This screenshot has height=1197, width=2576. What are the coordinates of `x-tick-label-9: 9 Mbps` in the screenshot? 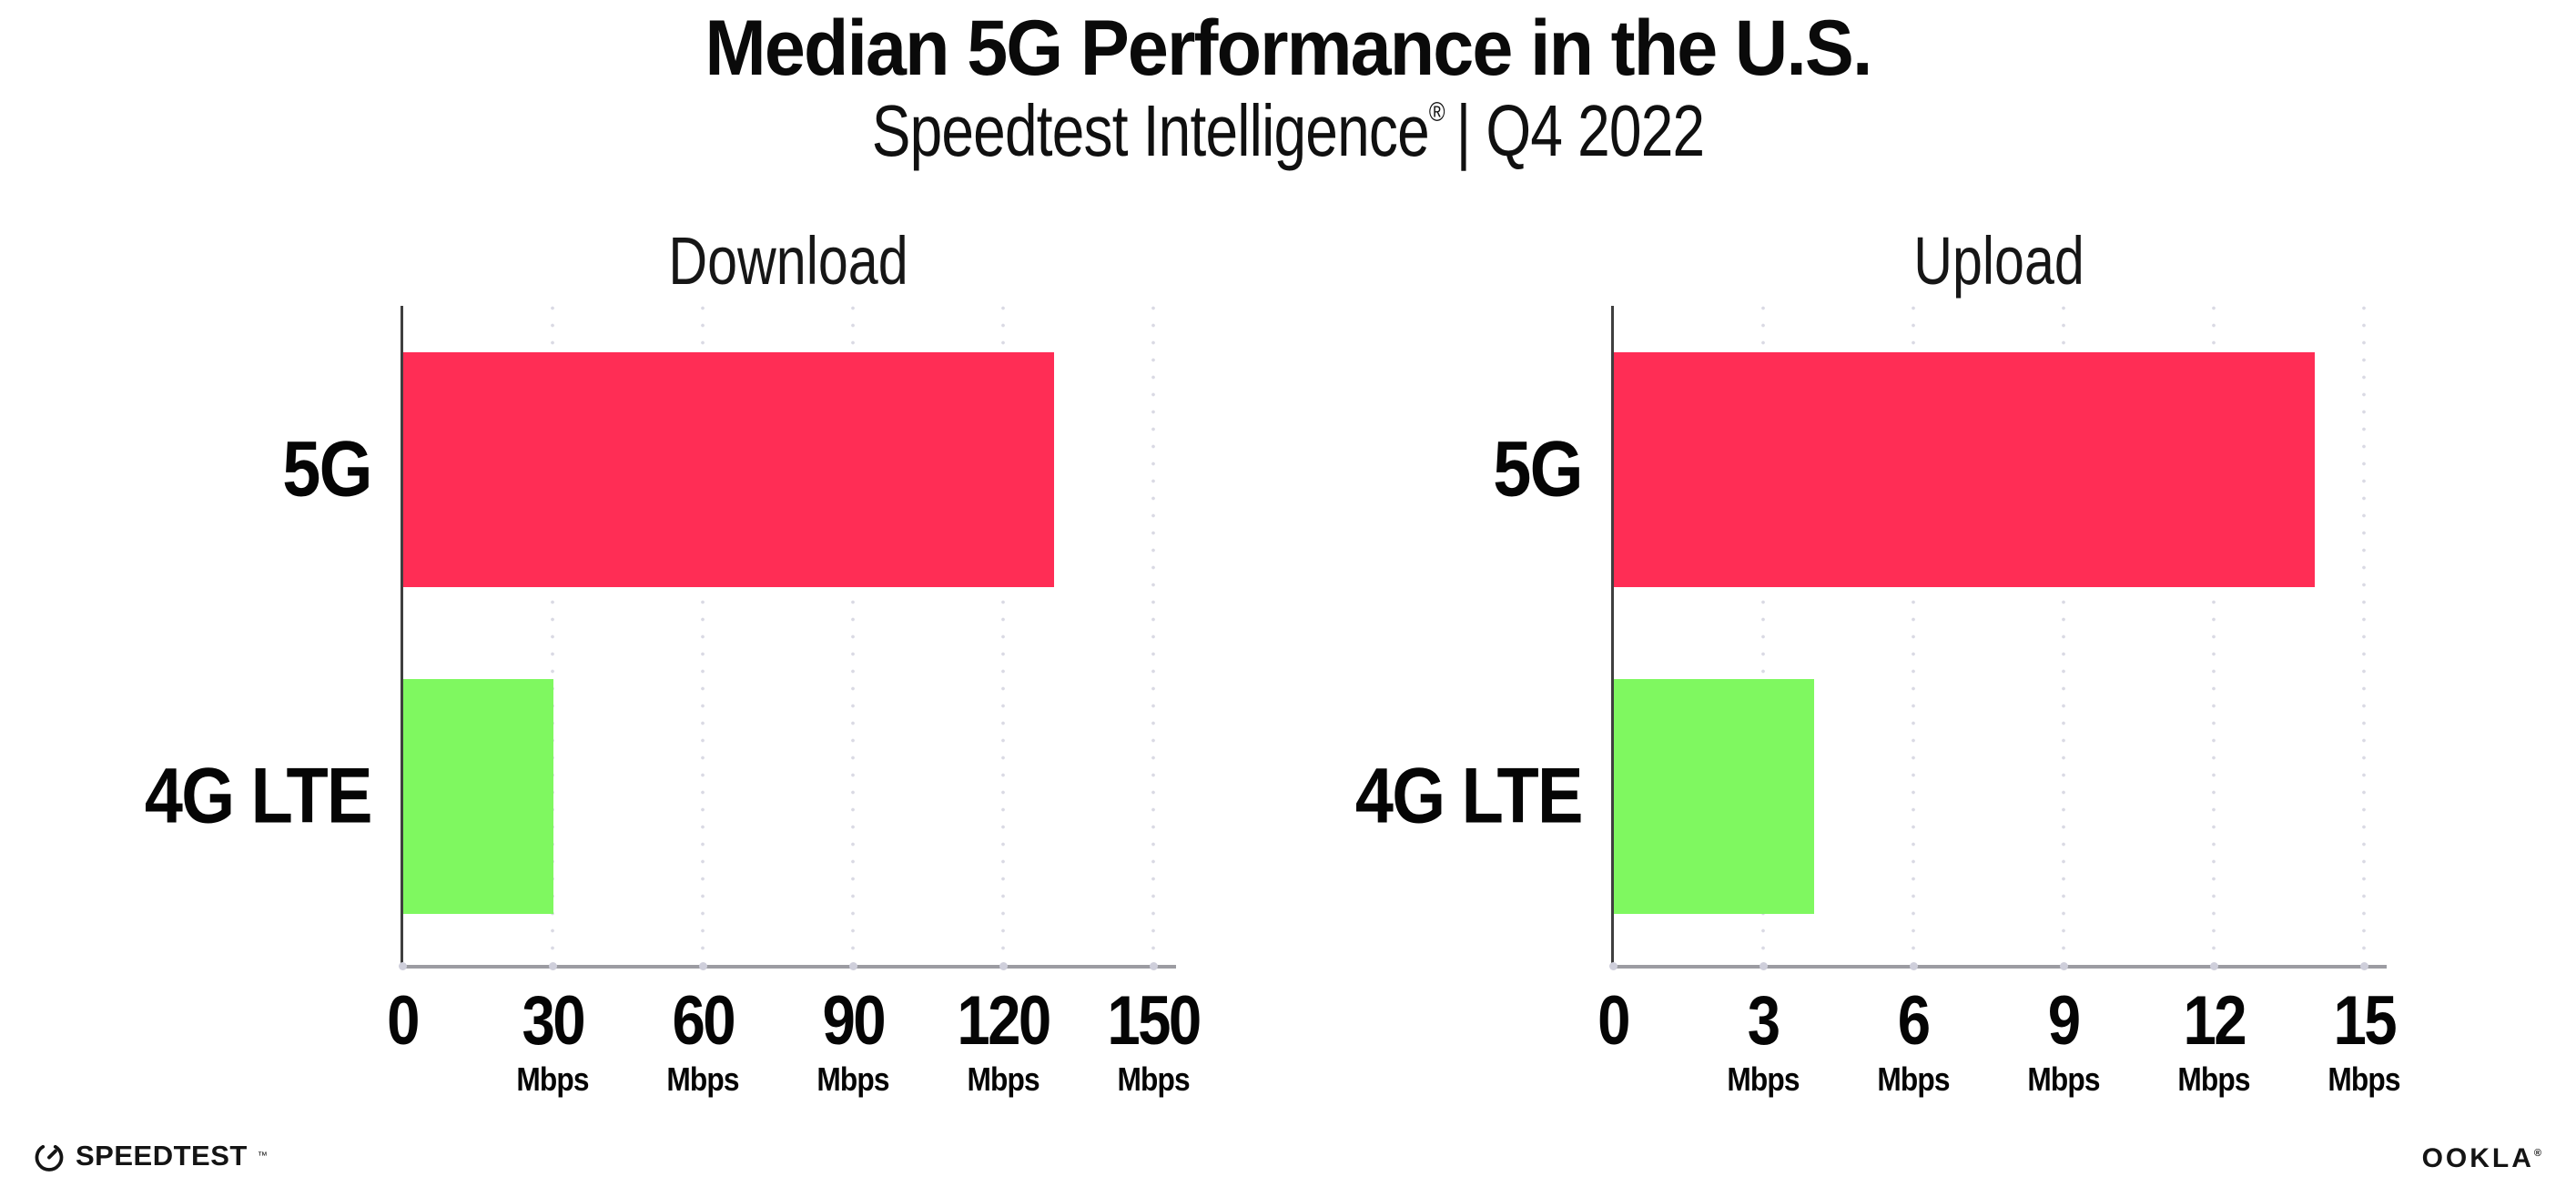 It's located at (2063, 1041).